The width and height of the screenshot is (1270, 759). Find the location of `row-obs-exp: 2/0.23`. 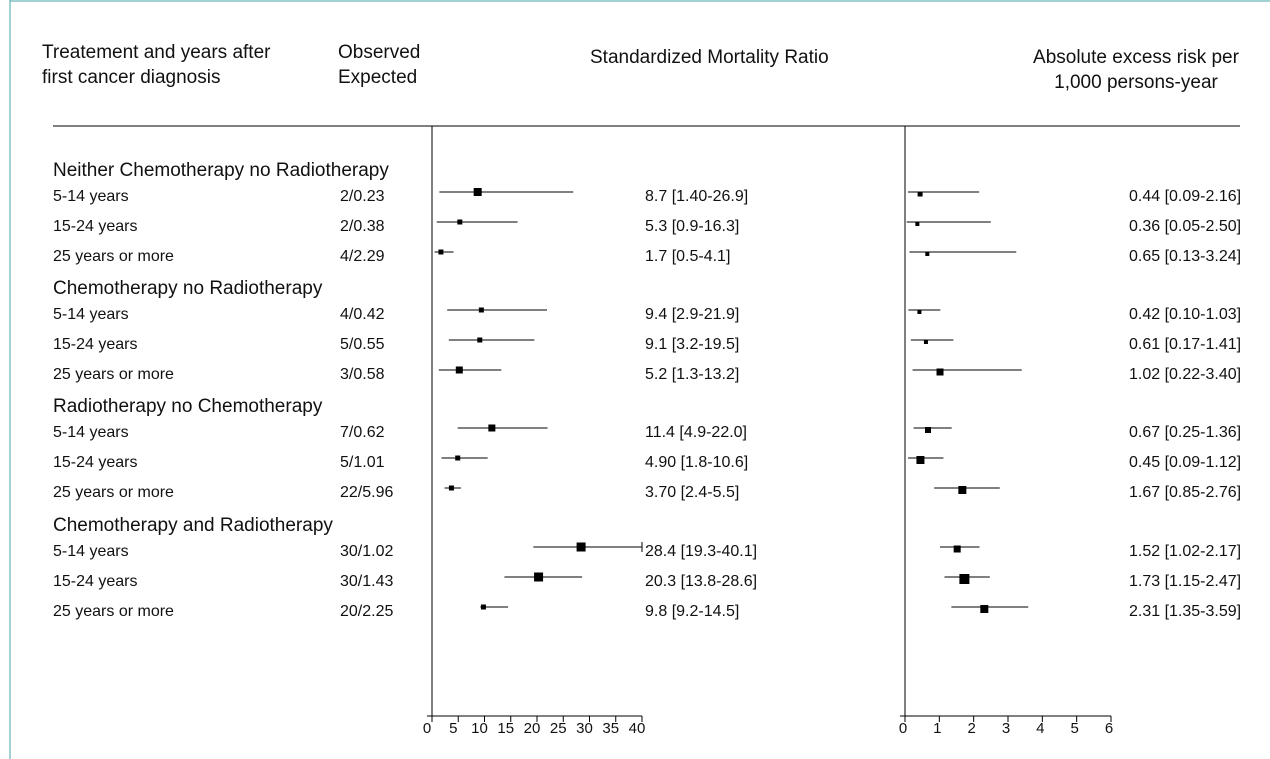

row-obs-exp: 2/0.23 is located at coordinates (362, 196).